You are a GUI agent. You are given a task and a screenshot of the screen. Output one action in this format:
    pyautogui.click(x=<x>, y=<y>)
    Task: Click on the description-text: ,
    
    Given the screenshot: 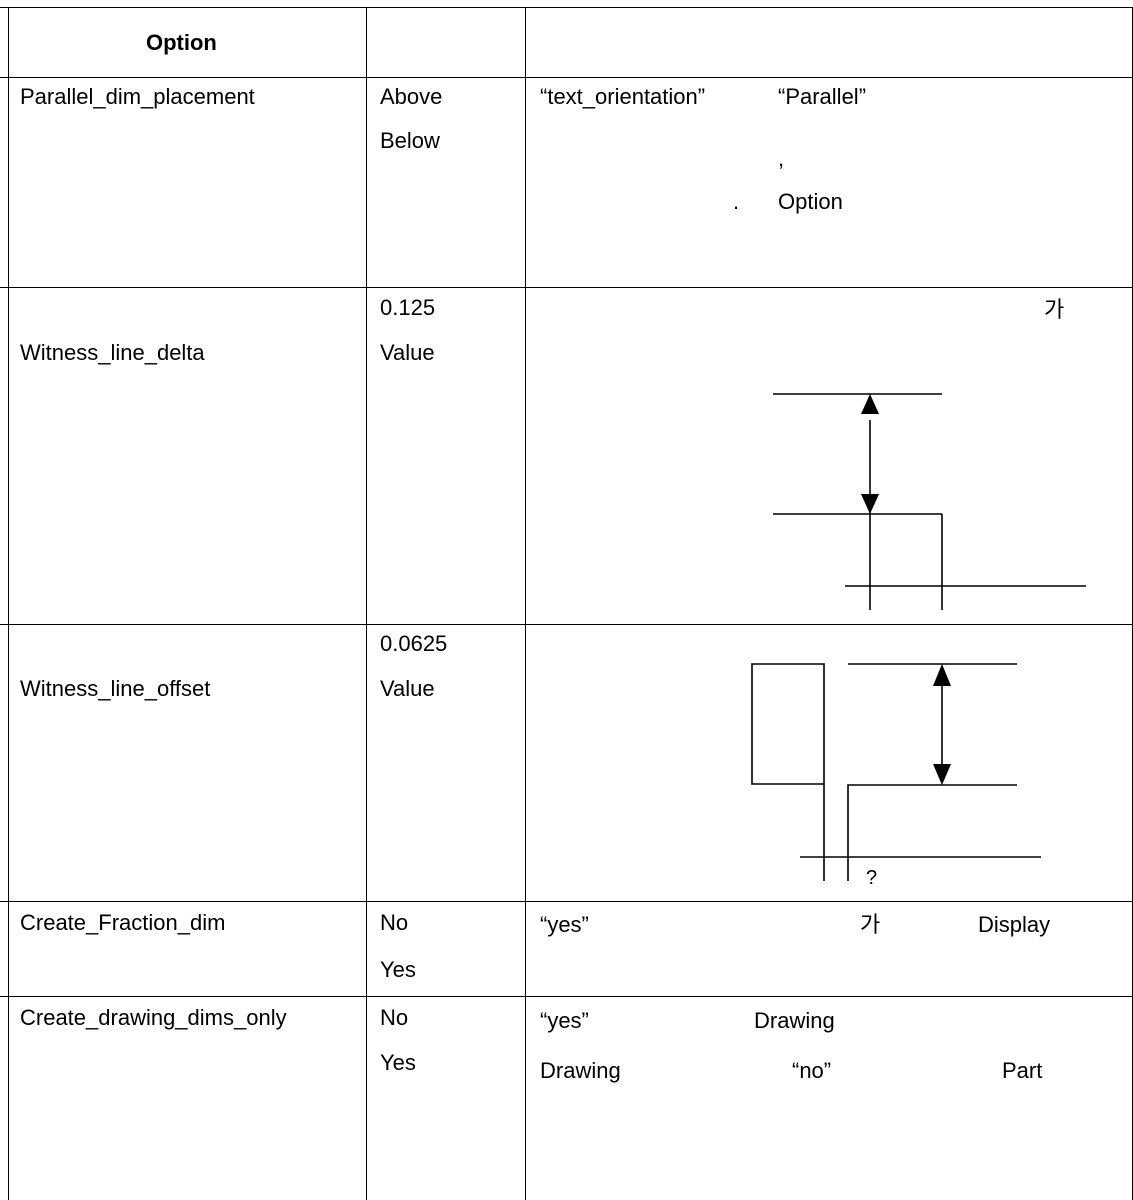 What is the action you would take?
    pyautogui.click(x=781, y=158)
    